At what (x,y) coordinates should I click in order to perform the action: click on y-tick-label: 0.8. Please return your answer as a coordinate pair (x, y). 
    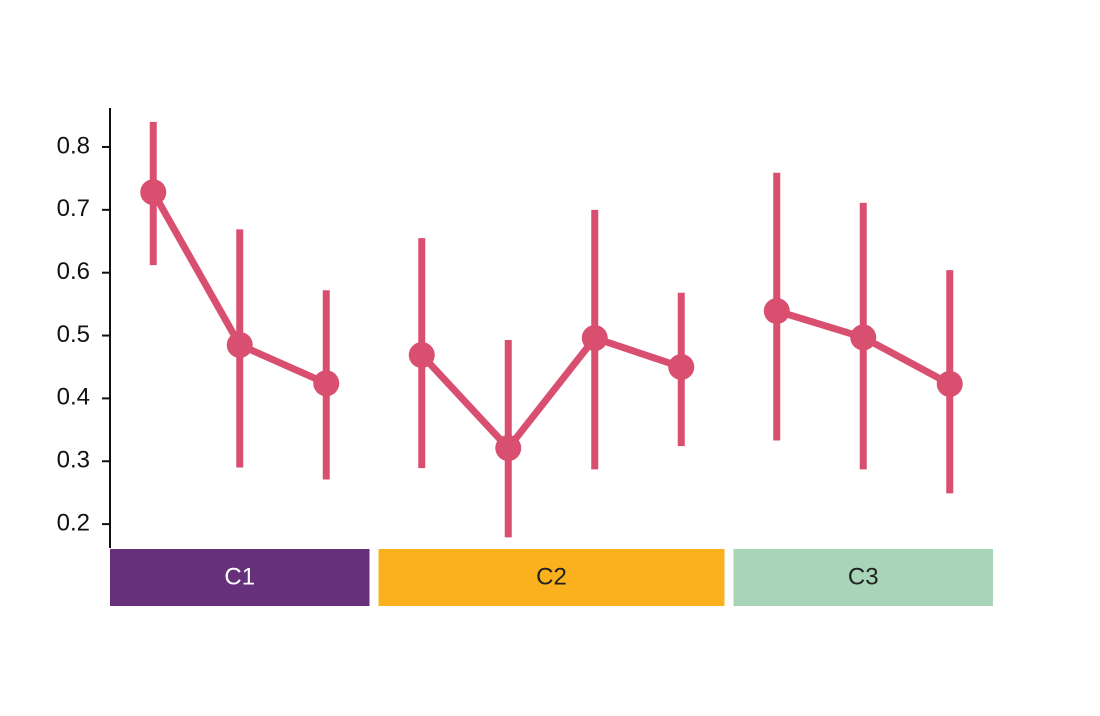
    Looking at the image, I should click on (73, 145).